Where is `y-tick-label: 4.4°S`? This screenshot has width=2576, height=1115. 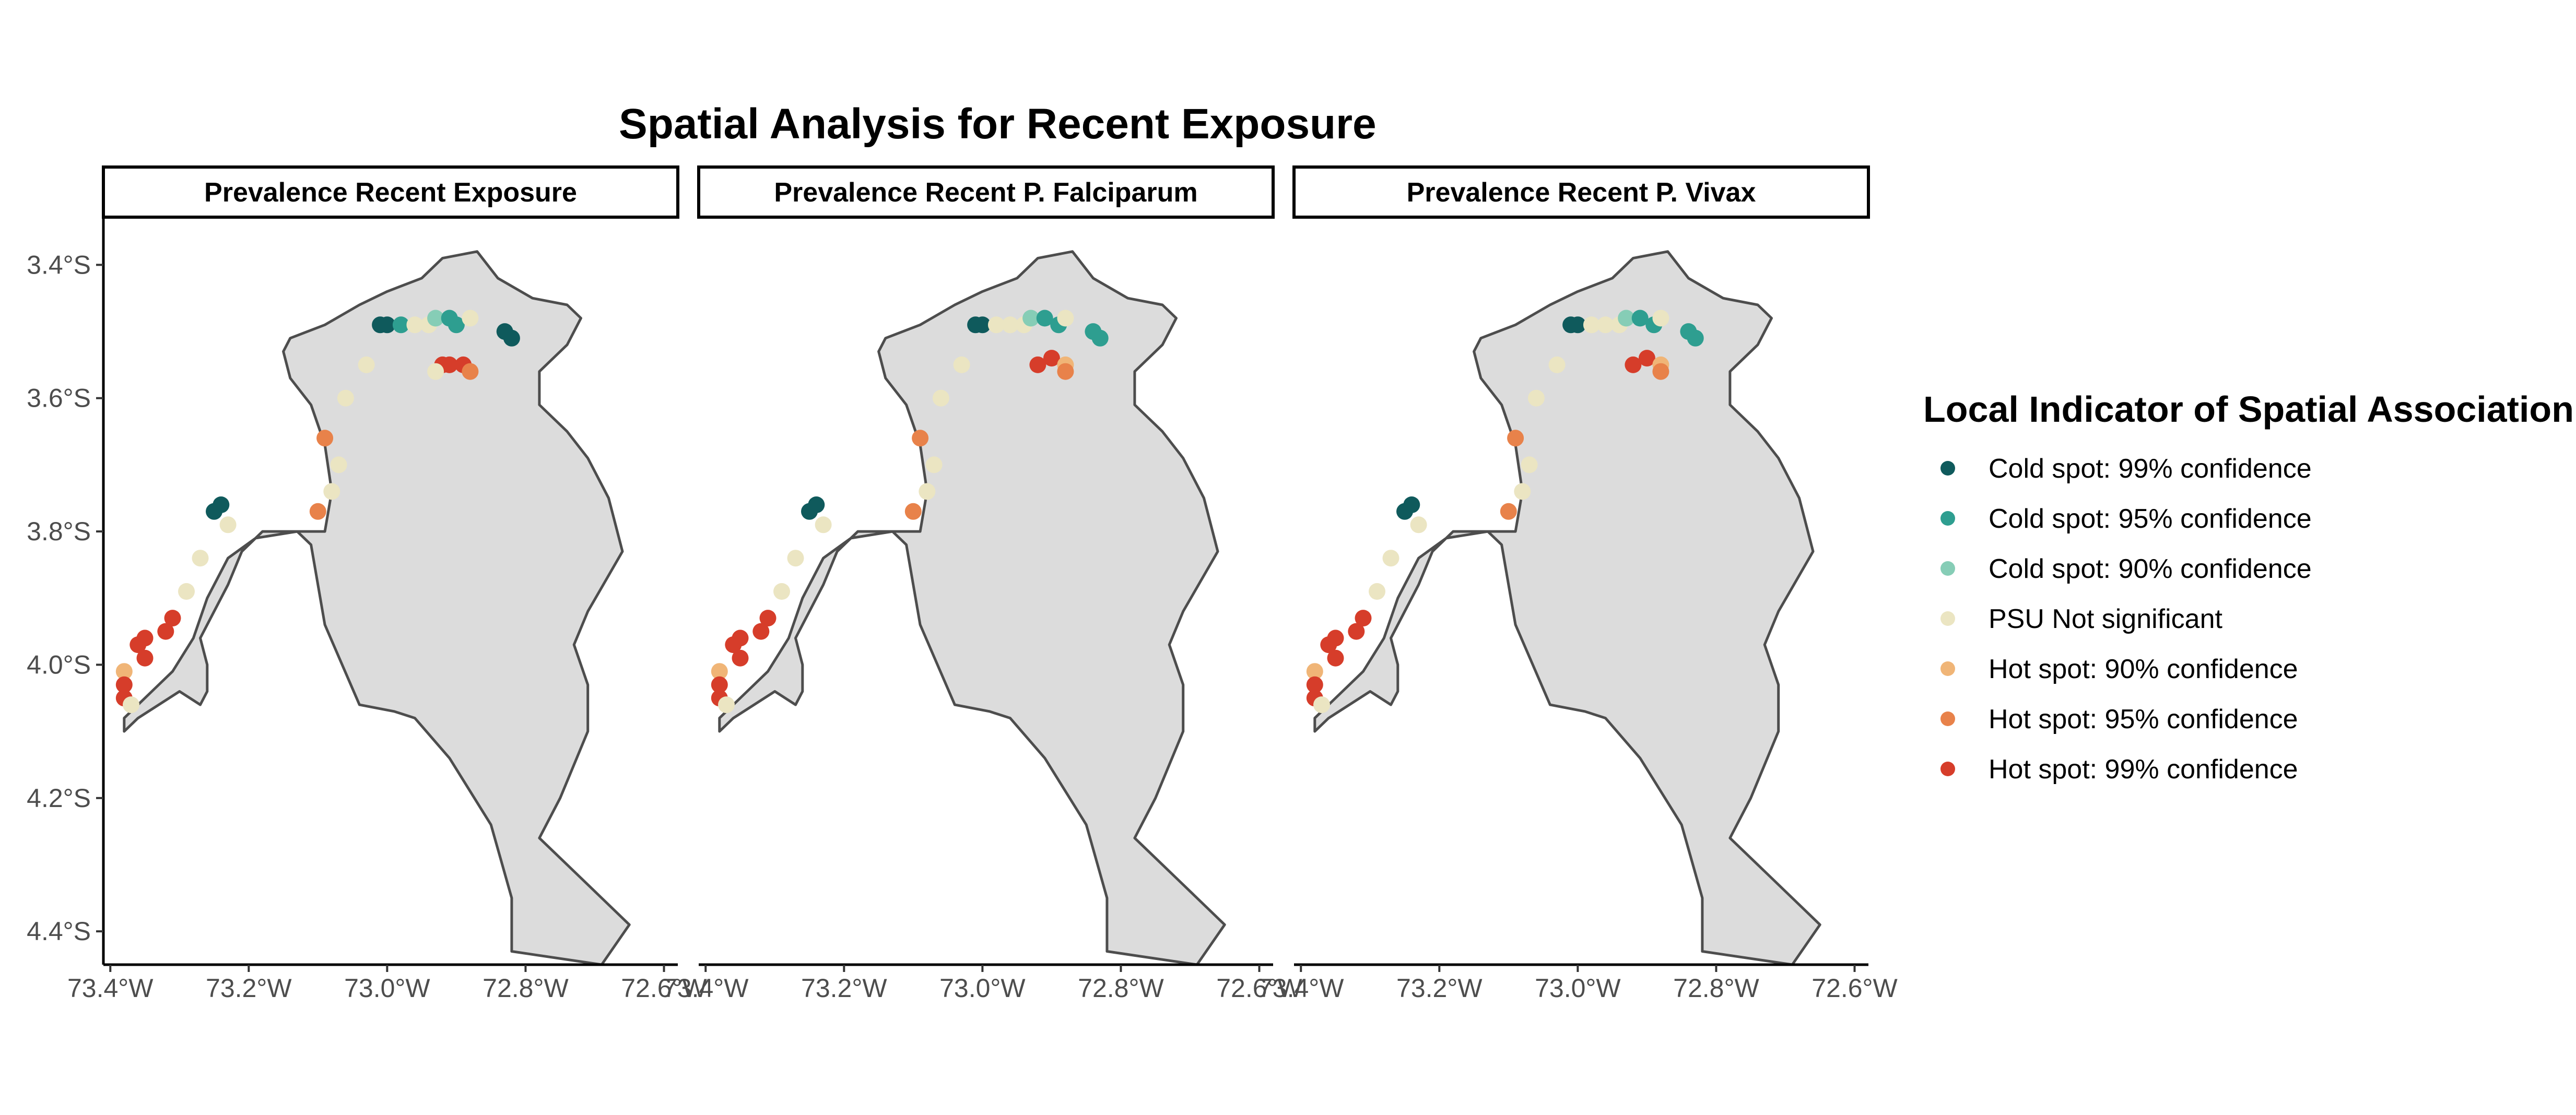
y-tick-label: 4.4°S is located at coordinates (59, 931).